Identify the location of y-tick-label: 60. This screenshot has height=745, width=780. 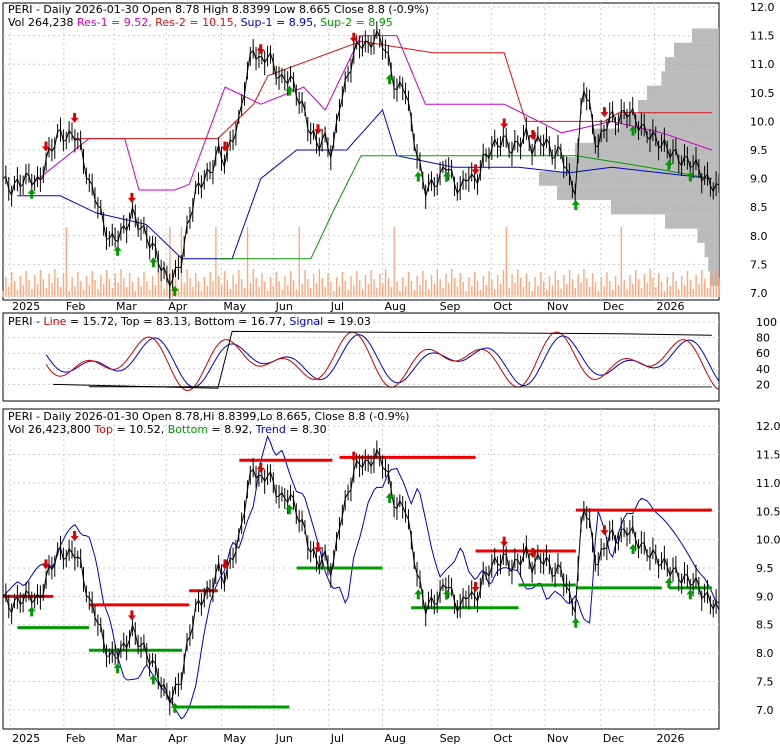
(763, 353).